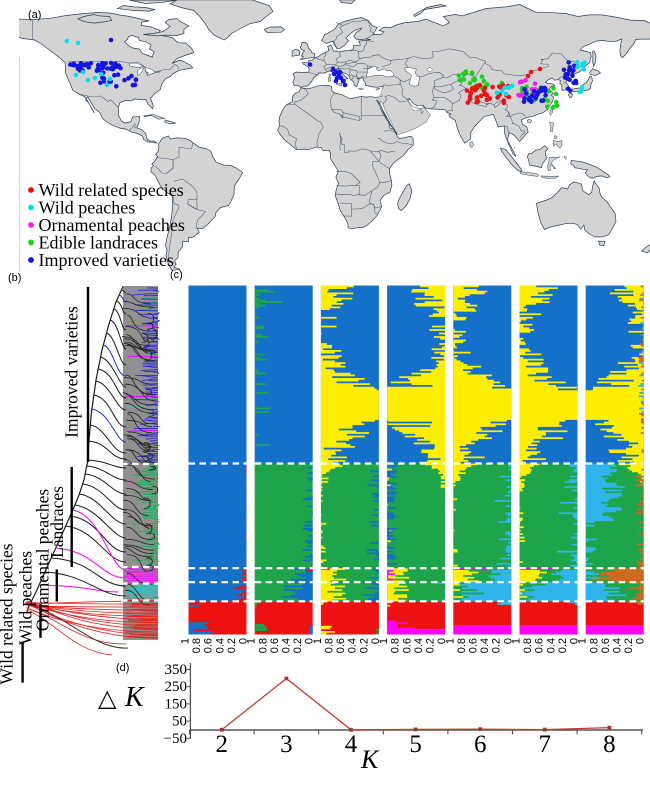  Describe the element at coordinates (14, 278) in the screenshot. I see `svg-text: (b)` at that location.